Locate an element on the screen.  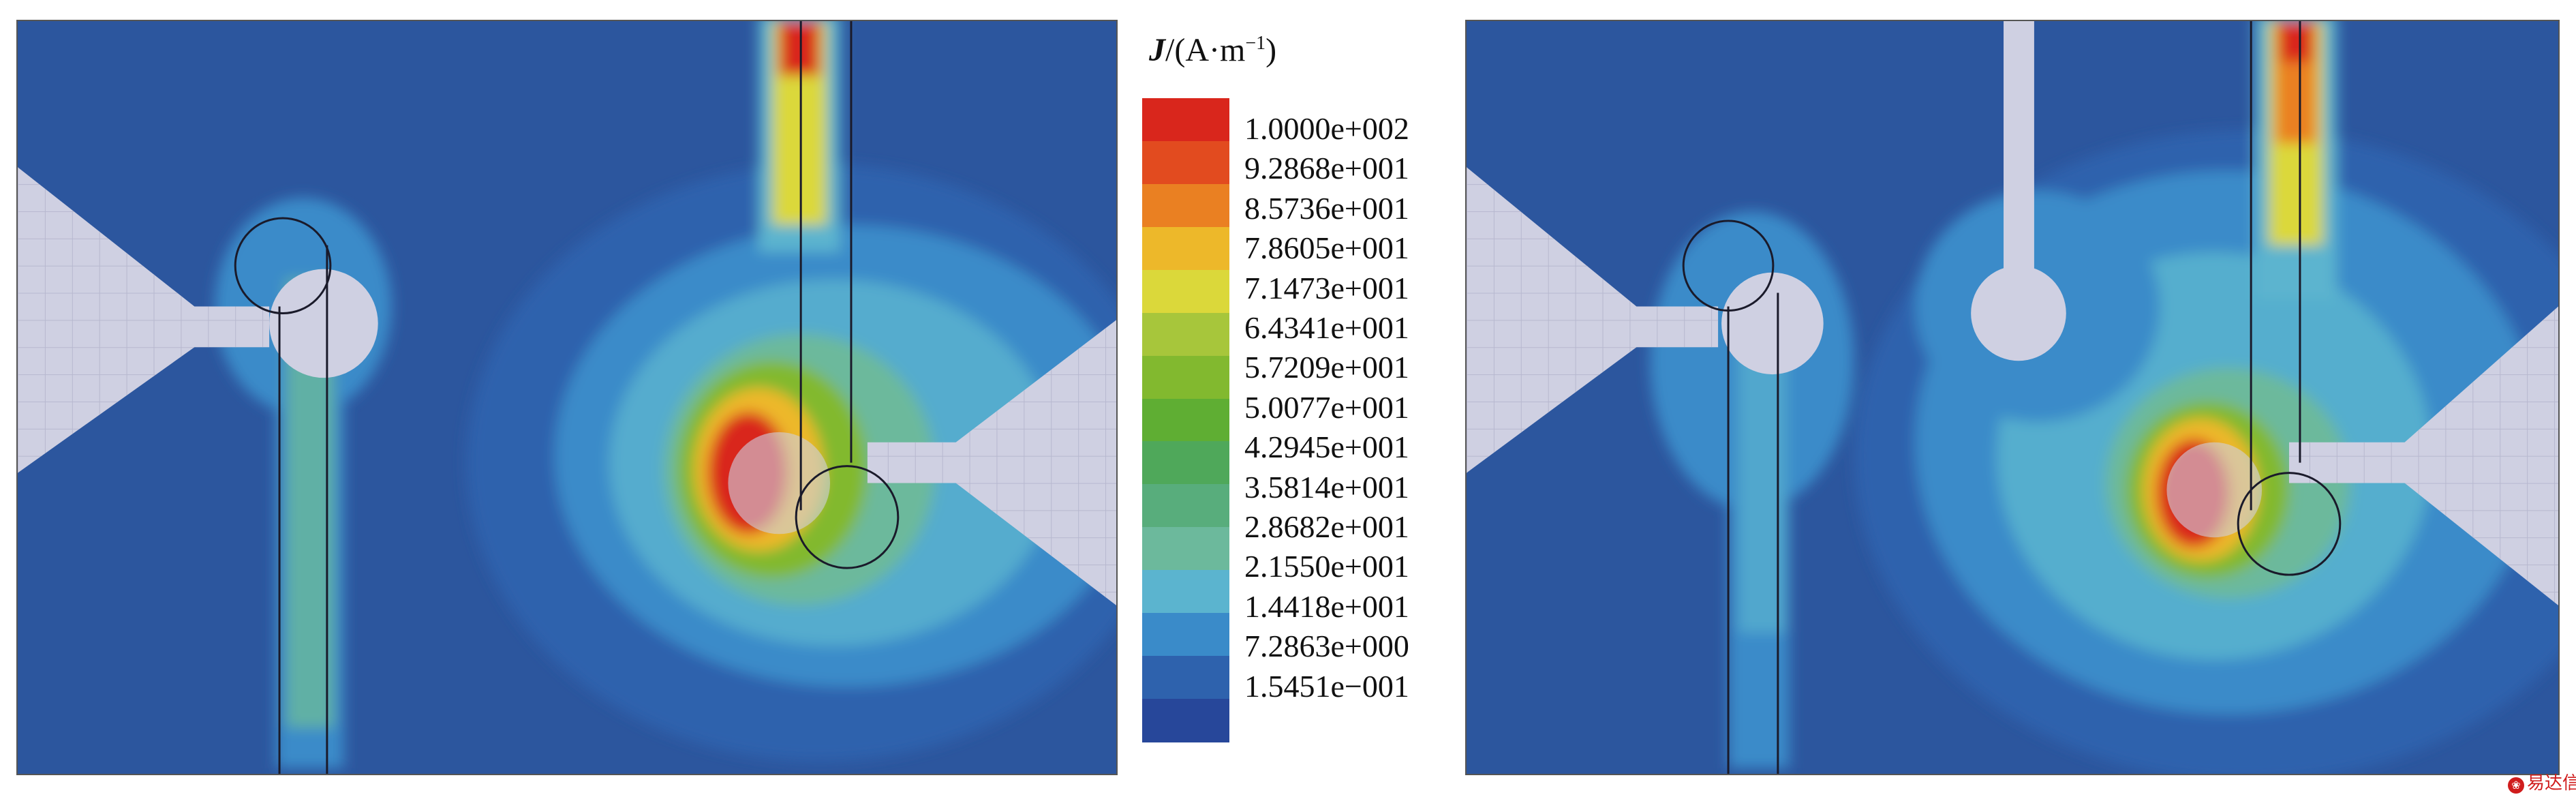
colorbar-tick-label: 1.5451e−001 is located at coordinates (1326, 686).